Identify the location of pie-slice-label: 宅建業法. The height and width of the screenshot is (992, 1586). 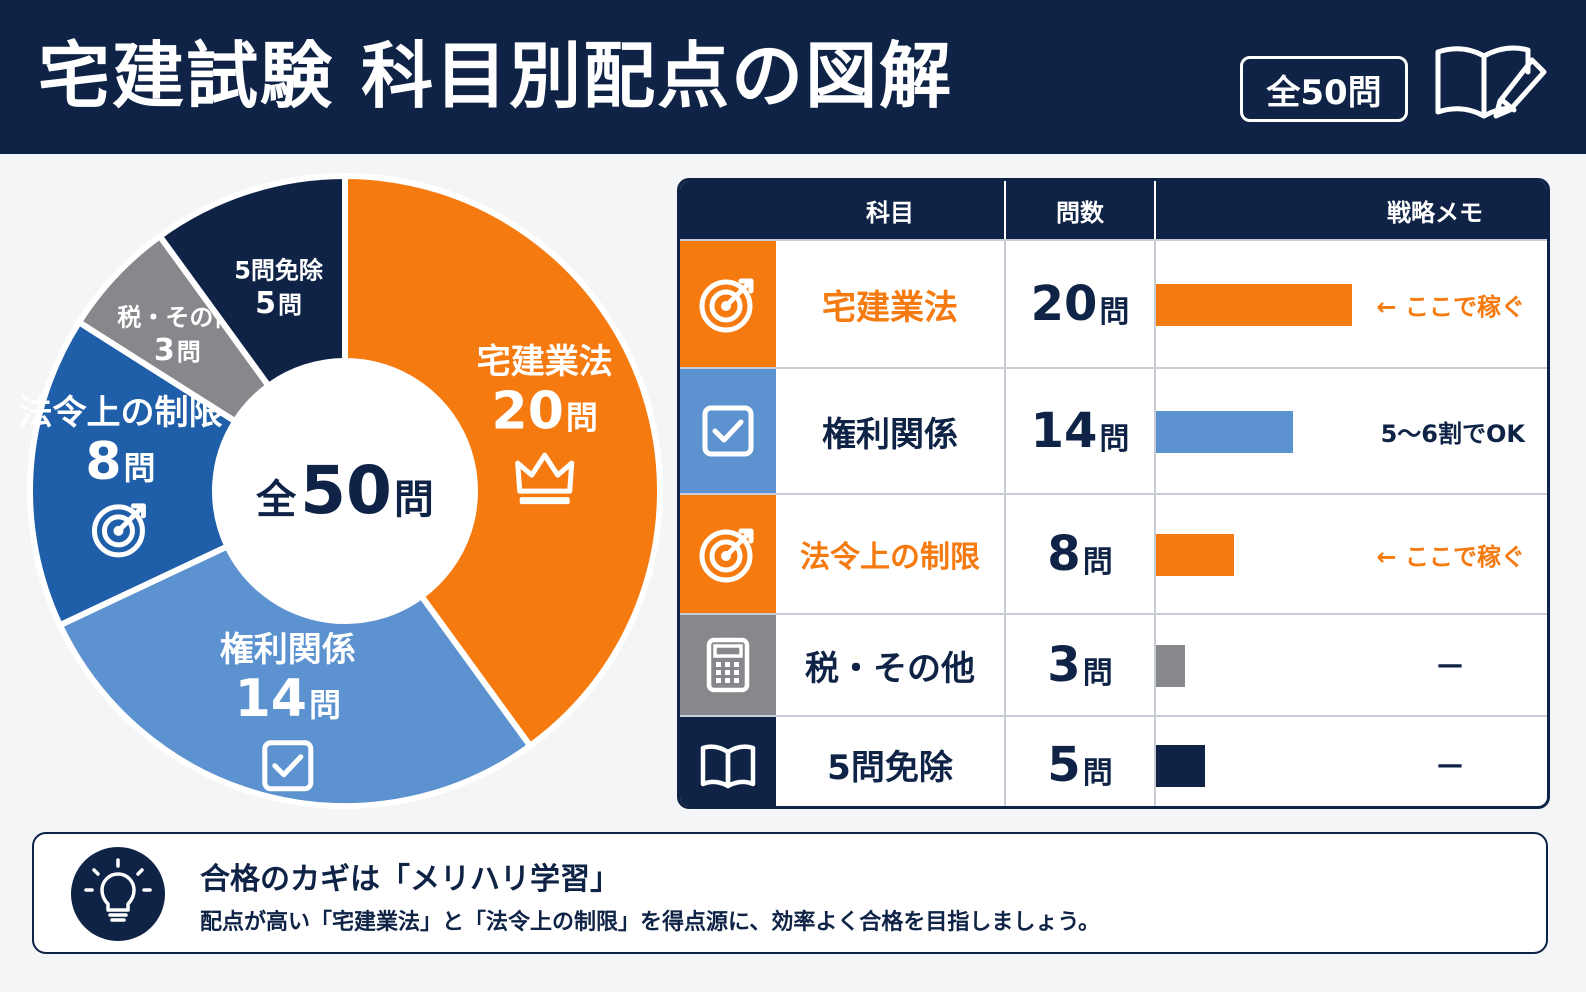
(545, 362).